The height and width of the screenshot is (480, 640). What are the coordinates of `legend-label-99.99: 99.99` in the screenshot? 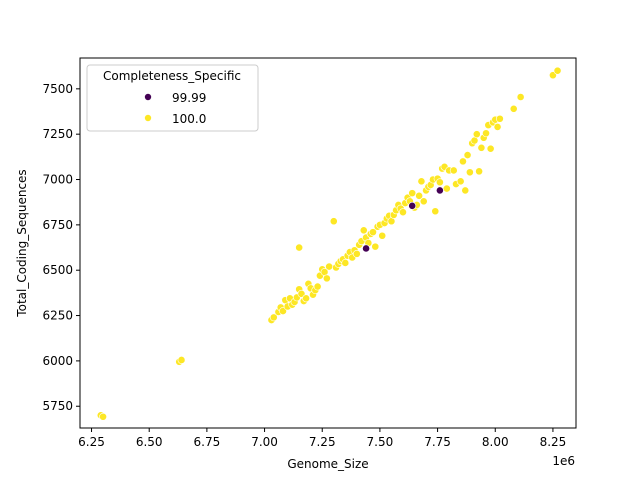 It's located at (189, 98).